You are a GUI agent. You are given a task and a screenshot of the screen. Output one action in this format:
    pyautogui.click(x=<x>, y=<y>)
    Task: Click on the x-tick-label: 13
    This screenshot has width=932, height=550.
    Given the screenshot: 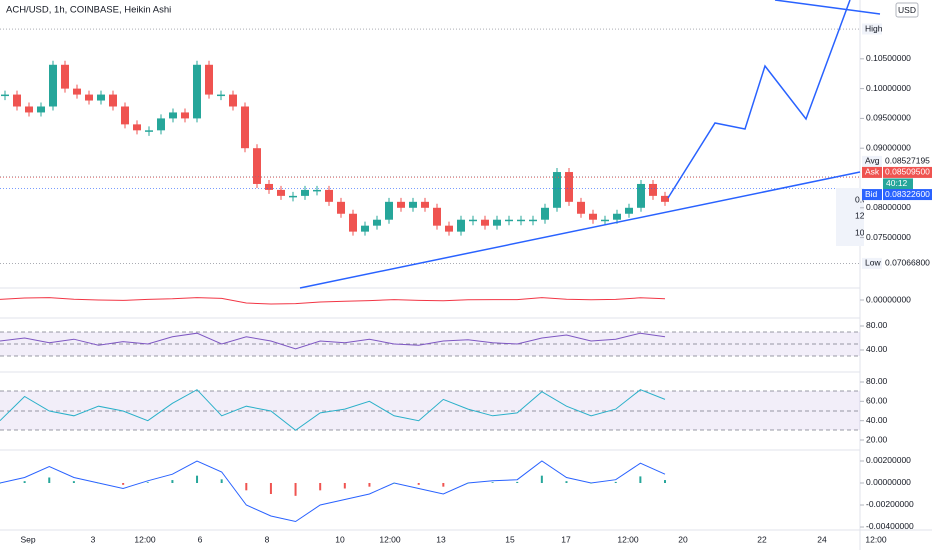 What is the action you would take?
    pyautogui.click(x=441, y=539)
    